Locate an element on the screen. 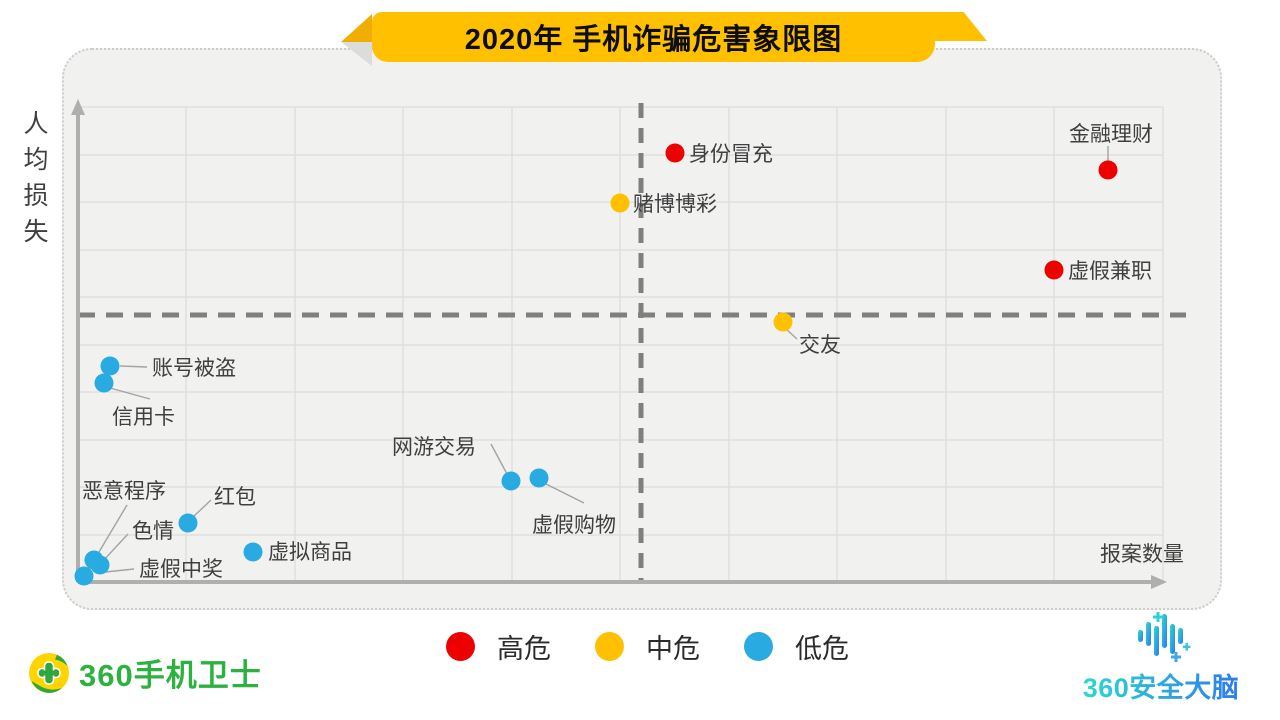 The height and width of the screenshot is (720, 1280). legend-item-high: 高危 is located at coordinates (498, 646).